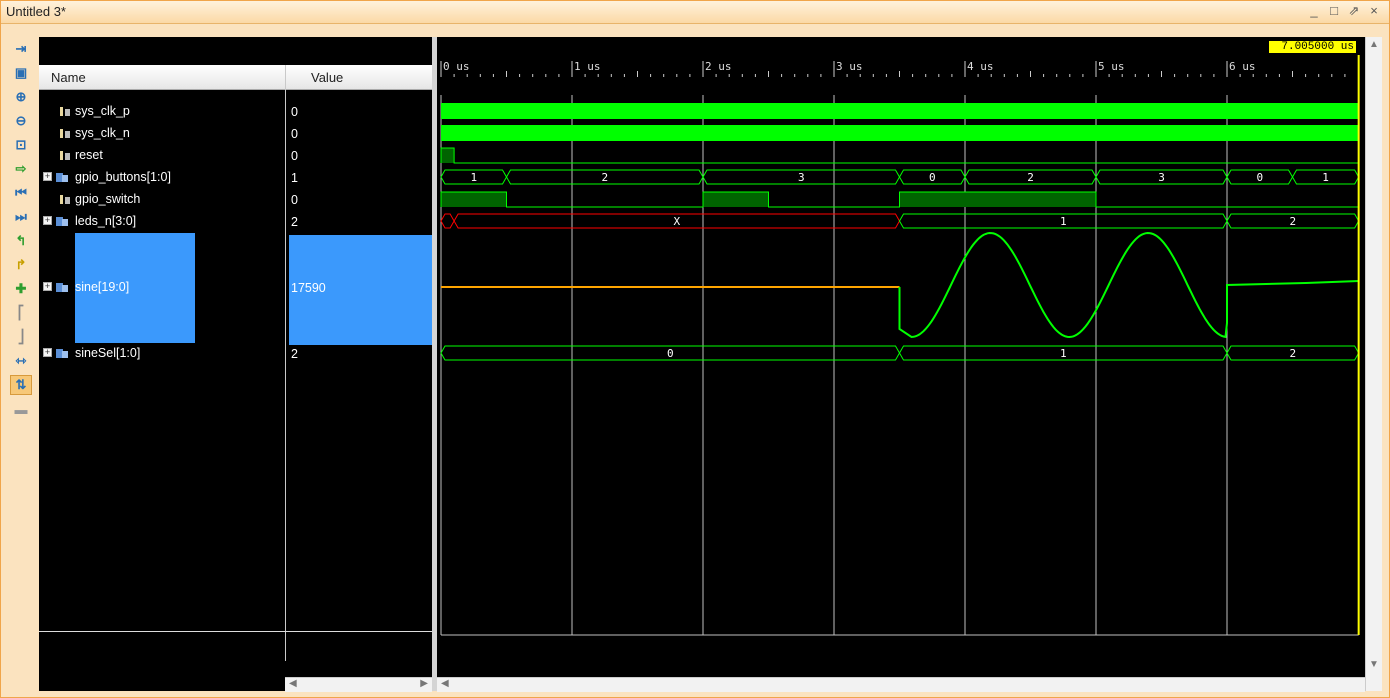 This screenshot has width=1390, height=698. What do you see at coordinates (676, 221) in the screenshot?
I see `leds-n-segment-label: X` at bounding box center [676, 221].